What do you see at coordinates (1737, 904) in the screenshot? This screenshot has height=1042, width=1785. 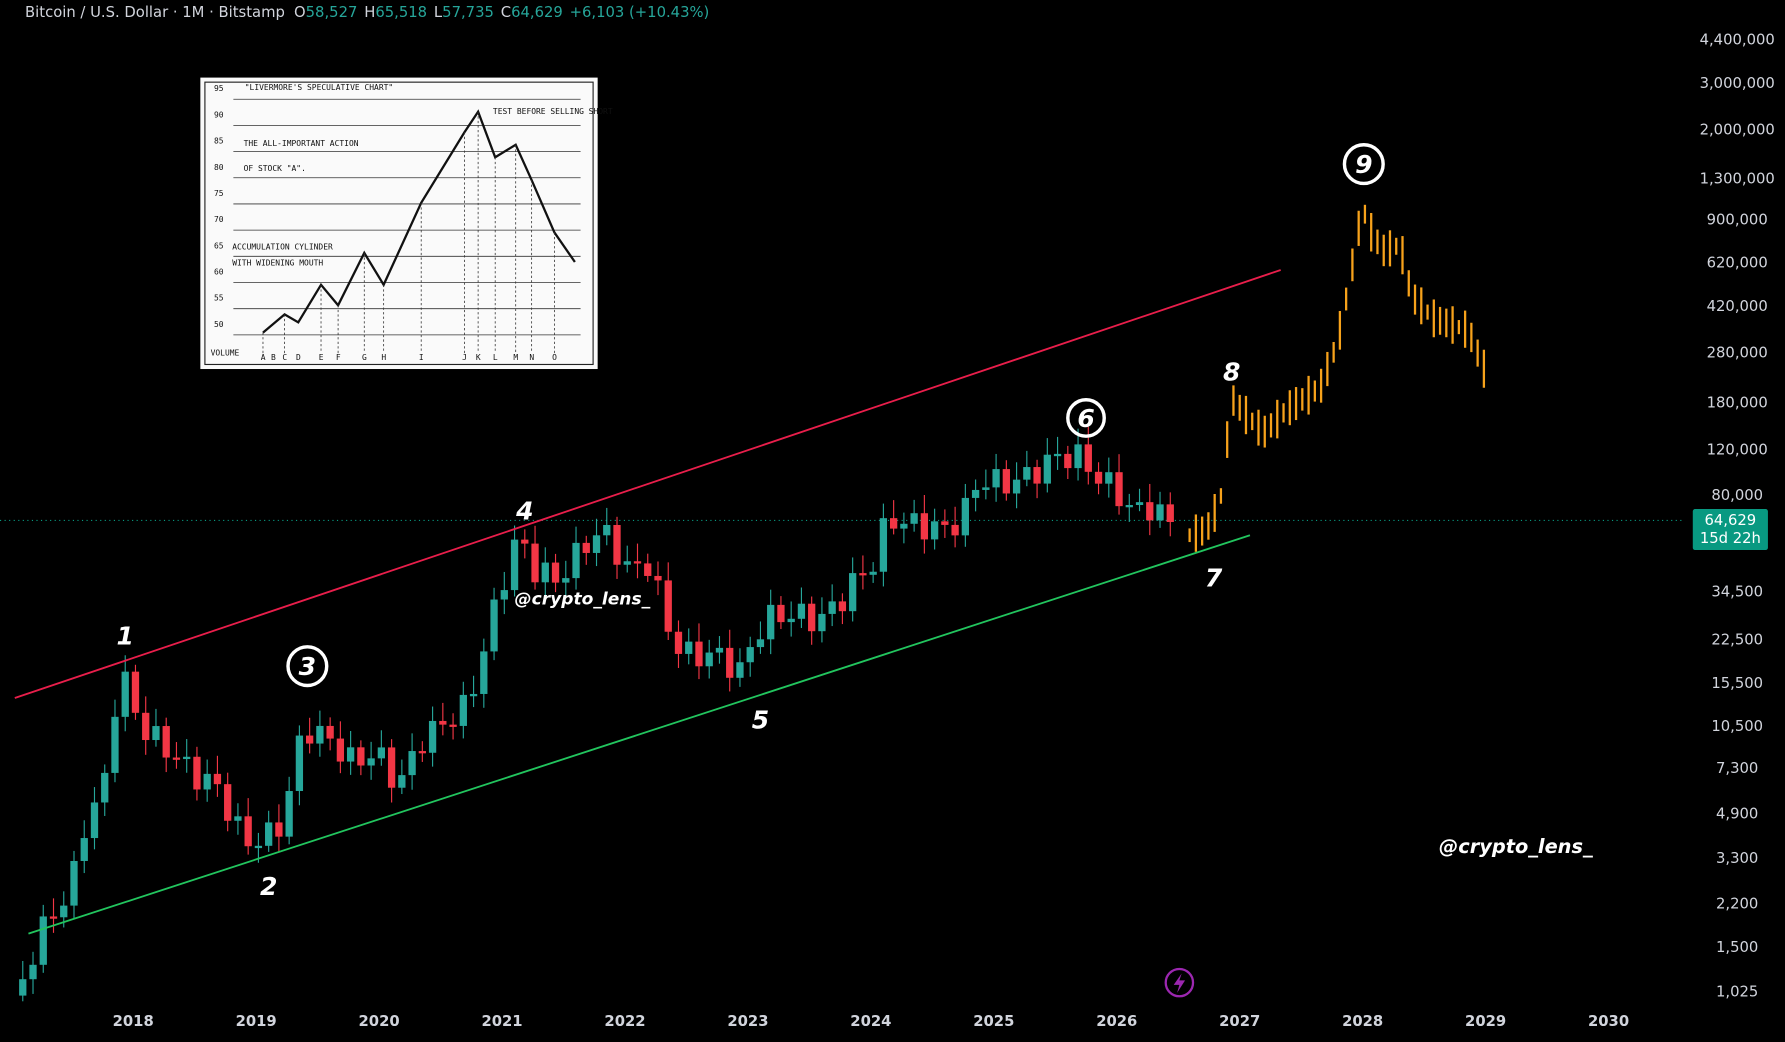 I see `price-label: 2,200` at bounding box center [1737, 904].